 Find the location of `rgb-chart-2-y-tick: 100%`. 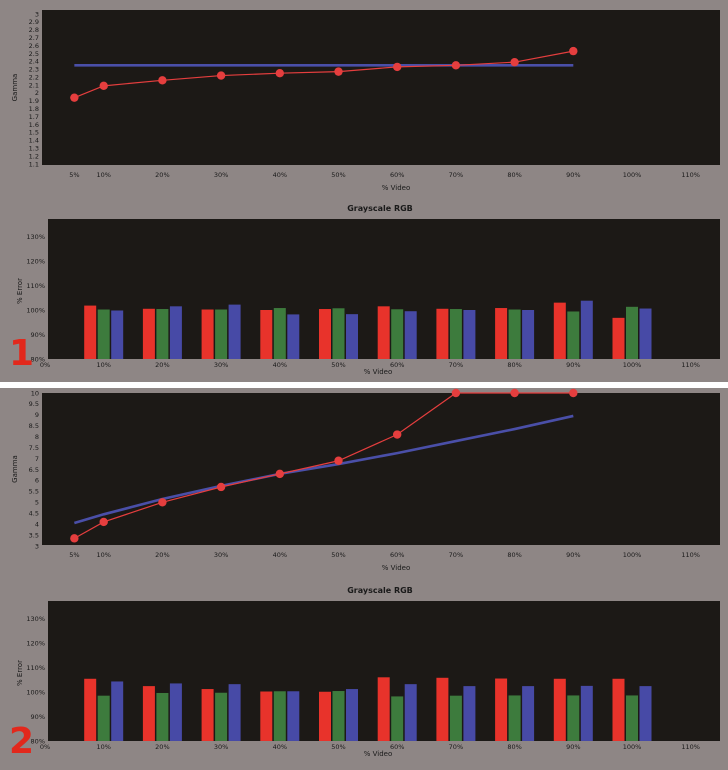

rgb-chart-2-y-tick: 100% is located at coordinates (35, 692).